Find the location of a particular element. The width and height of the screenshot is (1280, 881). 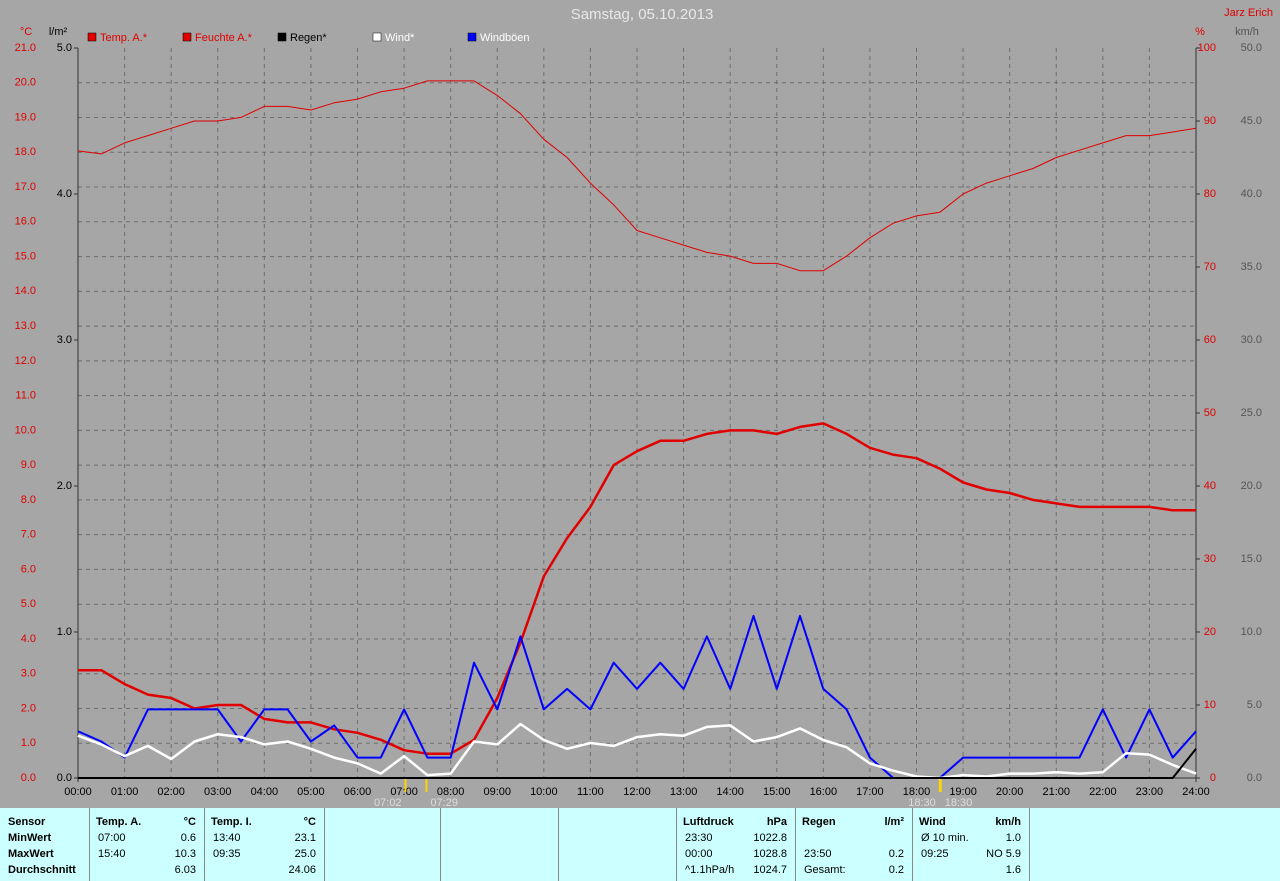

x-tick-label: 10:00 is located at coordinates (544, 792).